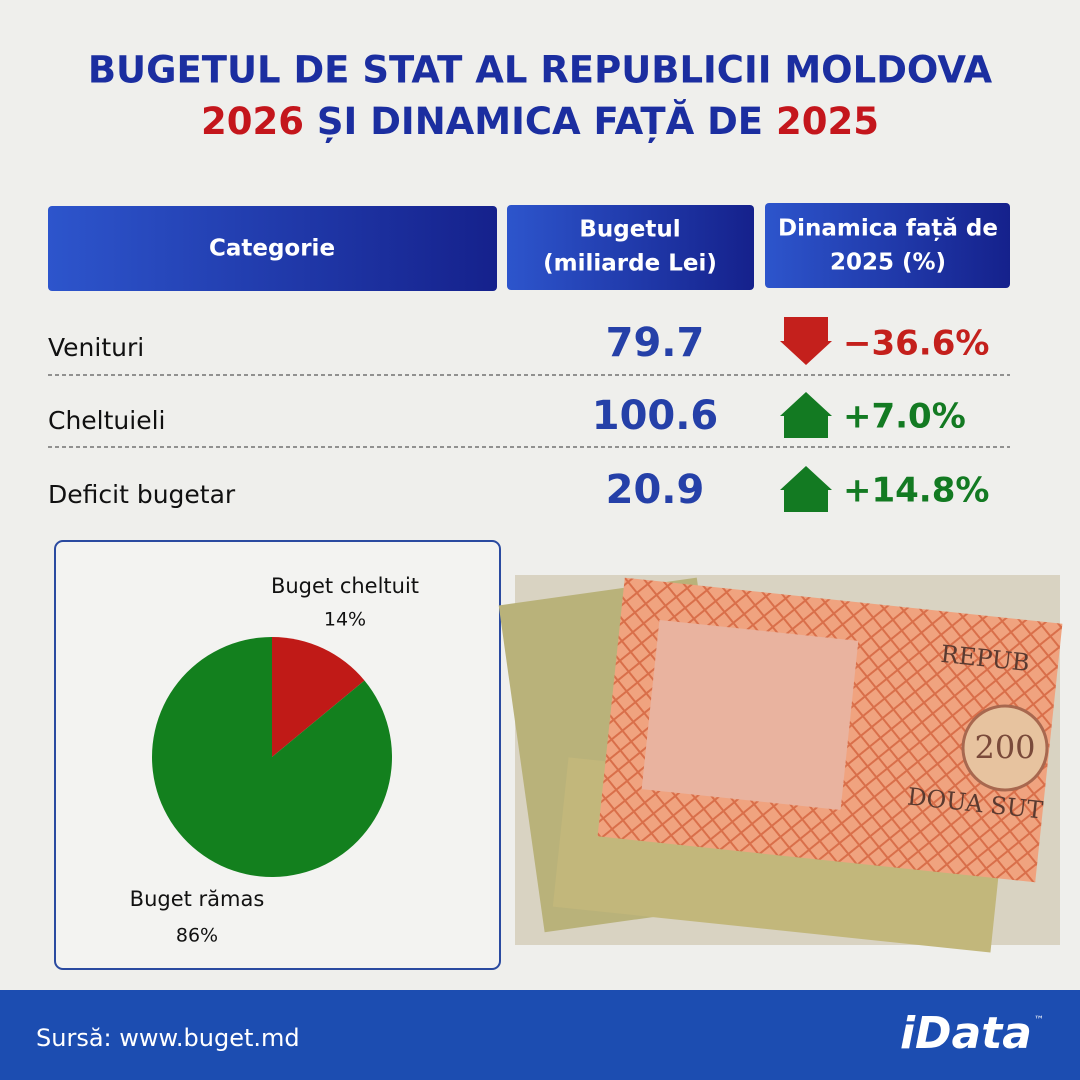 The height and width of the screenshot is (1080, 1080). Describe the element at coordinates (916, 491) in the screenshot. I see `row-change: +14.8%` at that location.